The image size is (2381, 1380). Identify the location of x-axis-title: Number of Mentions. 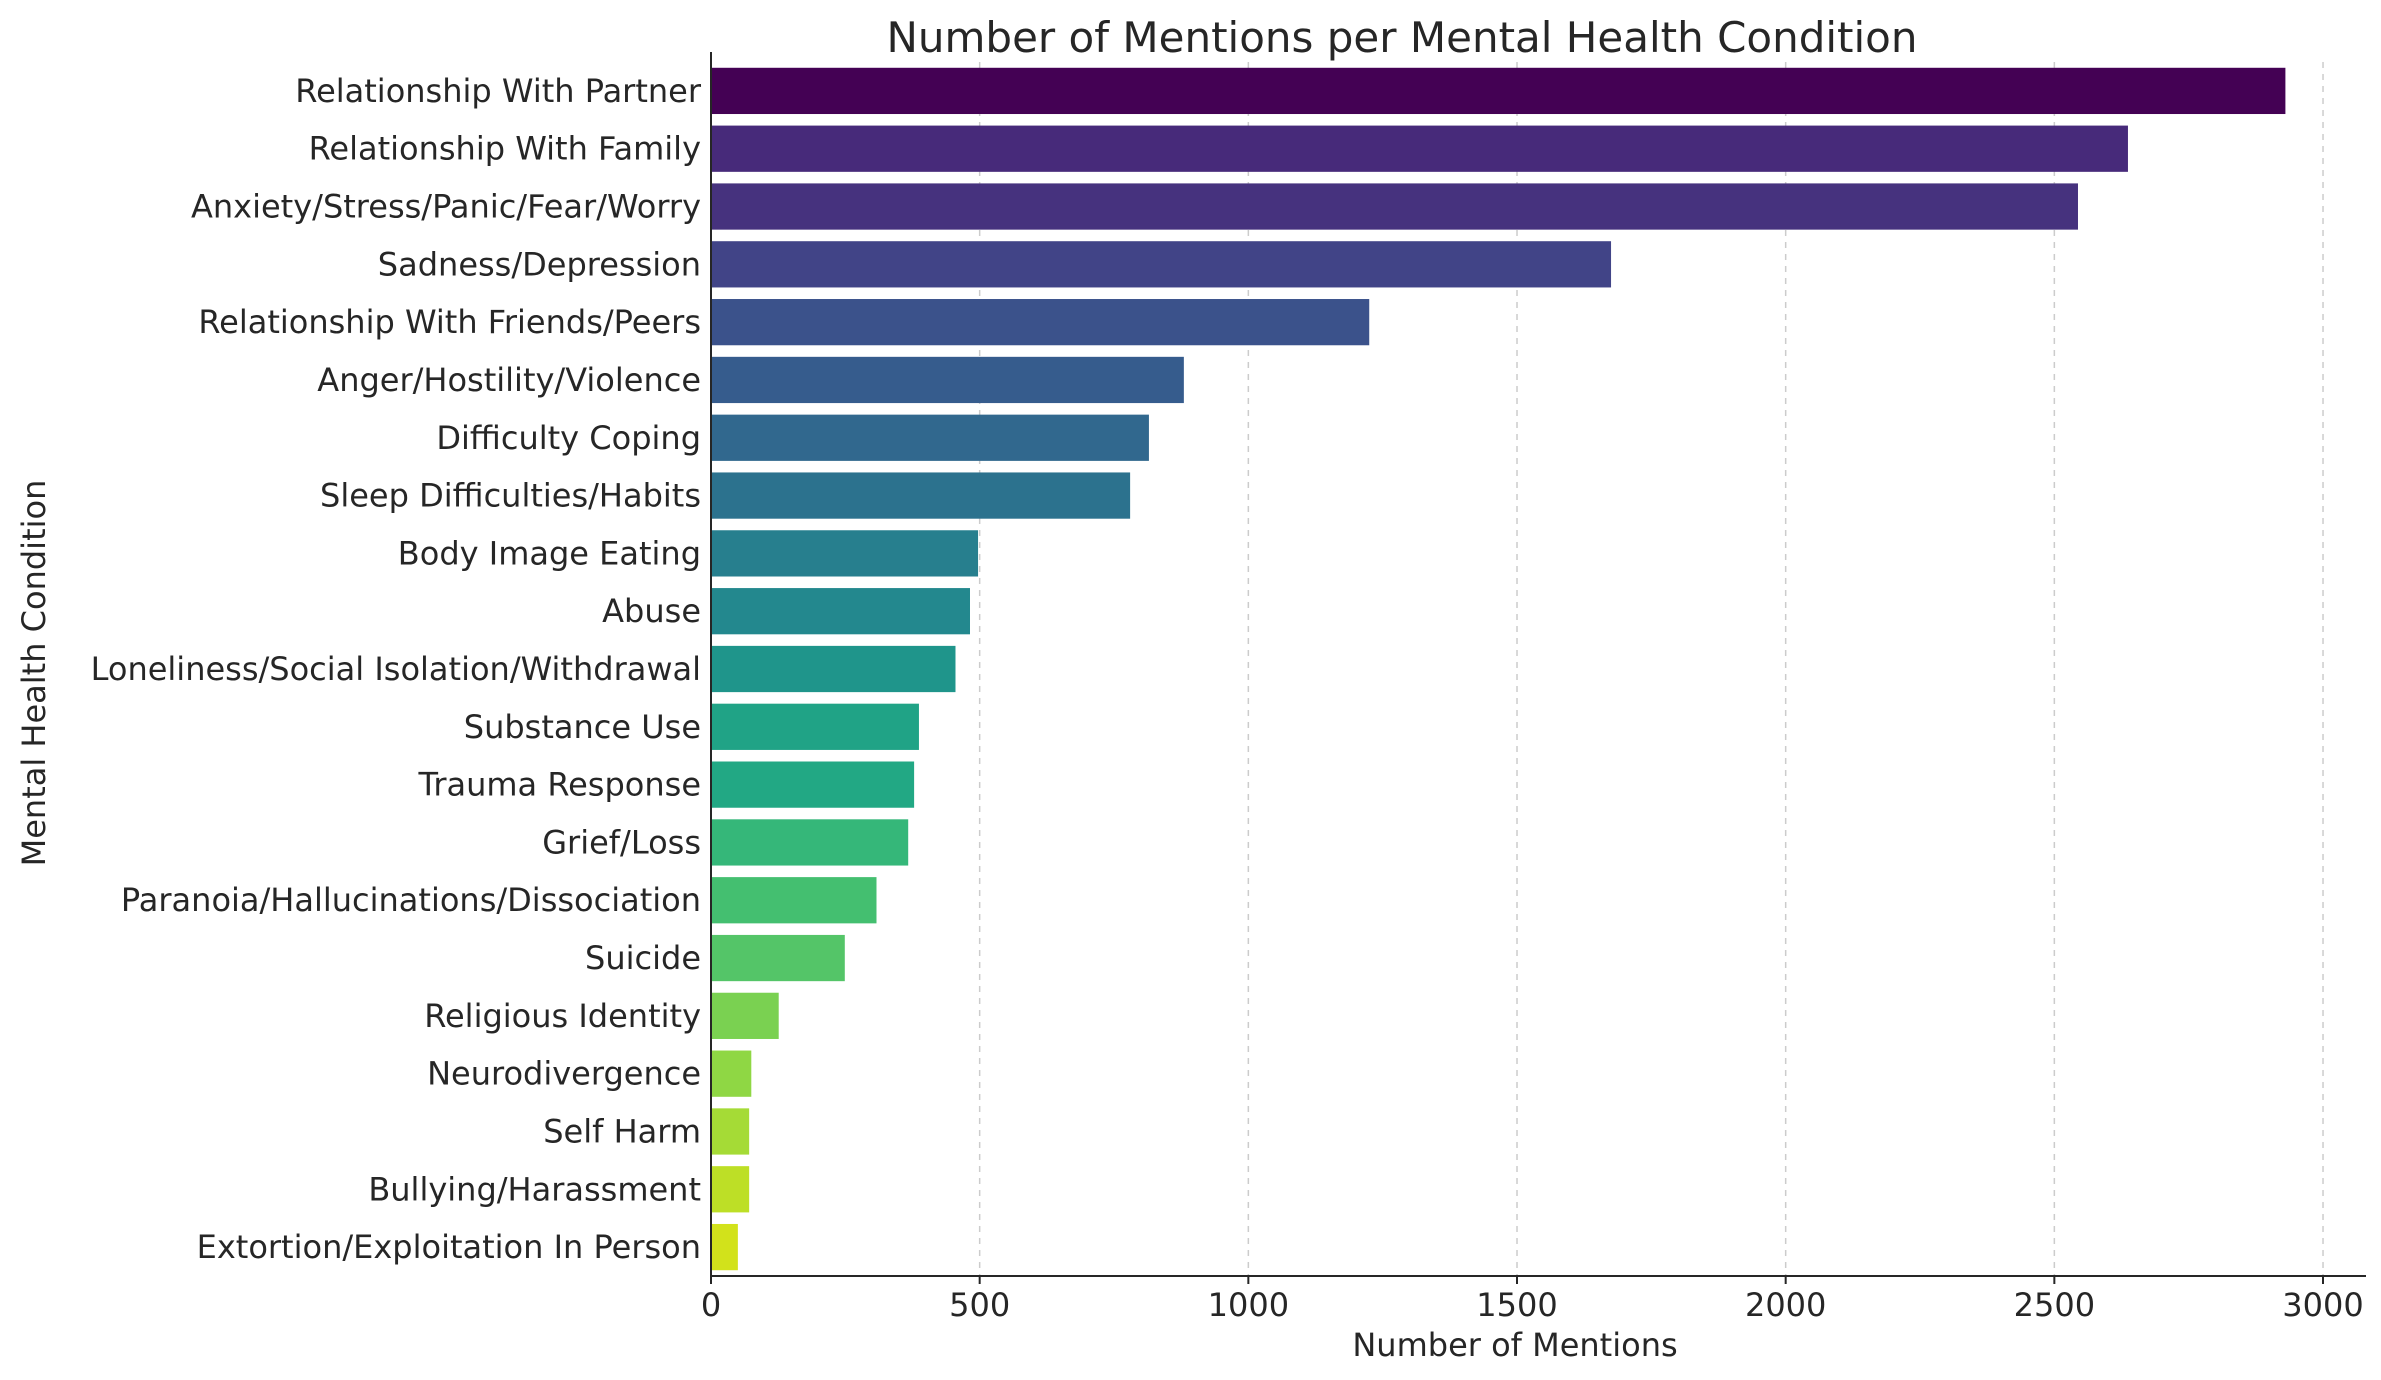
(1514, 1345).